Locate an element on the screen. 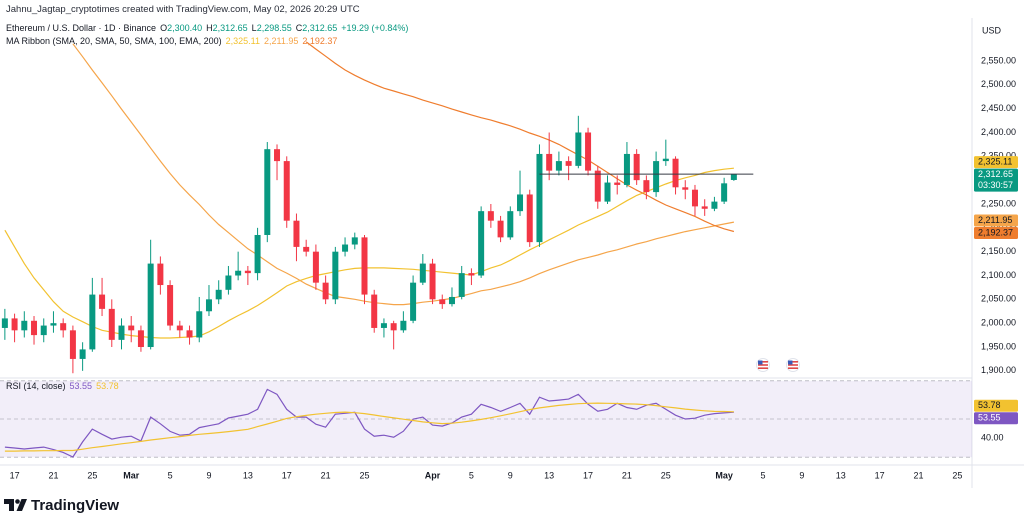 The width and height of the screenshot is (1024, 521). y-tick-label: 1,950.00 is located at coordinates (998, 346).